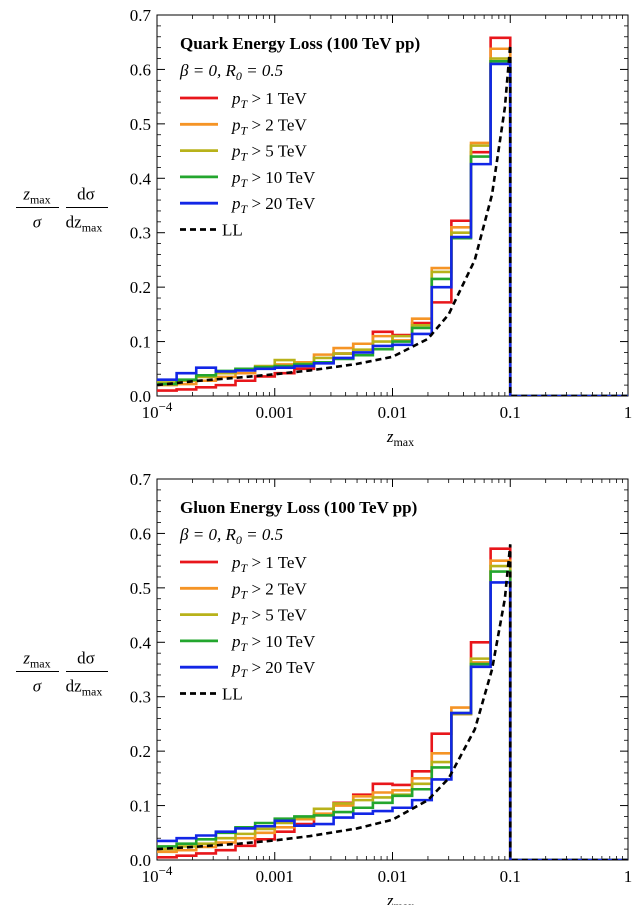 This screenshot has width=644, height=905. What do you see at coordinates (298, 507) in the screenshot?
I see `chart-title: Gluon Energy Loss (100 TeV pp)` at bounding box center [298, 507].